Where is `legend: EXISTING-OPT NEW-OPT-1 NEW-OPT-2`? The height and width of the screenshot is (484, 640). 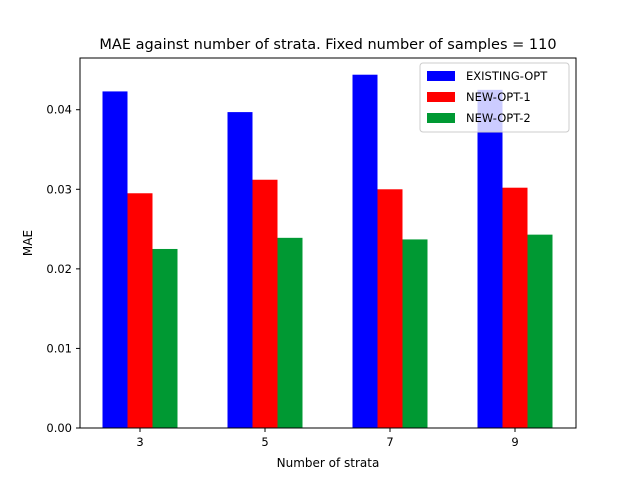 legend: EXISTING-OPT NEW-OPT-1 NEW-OPT-2 is located at coordinates (494, 97).